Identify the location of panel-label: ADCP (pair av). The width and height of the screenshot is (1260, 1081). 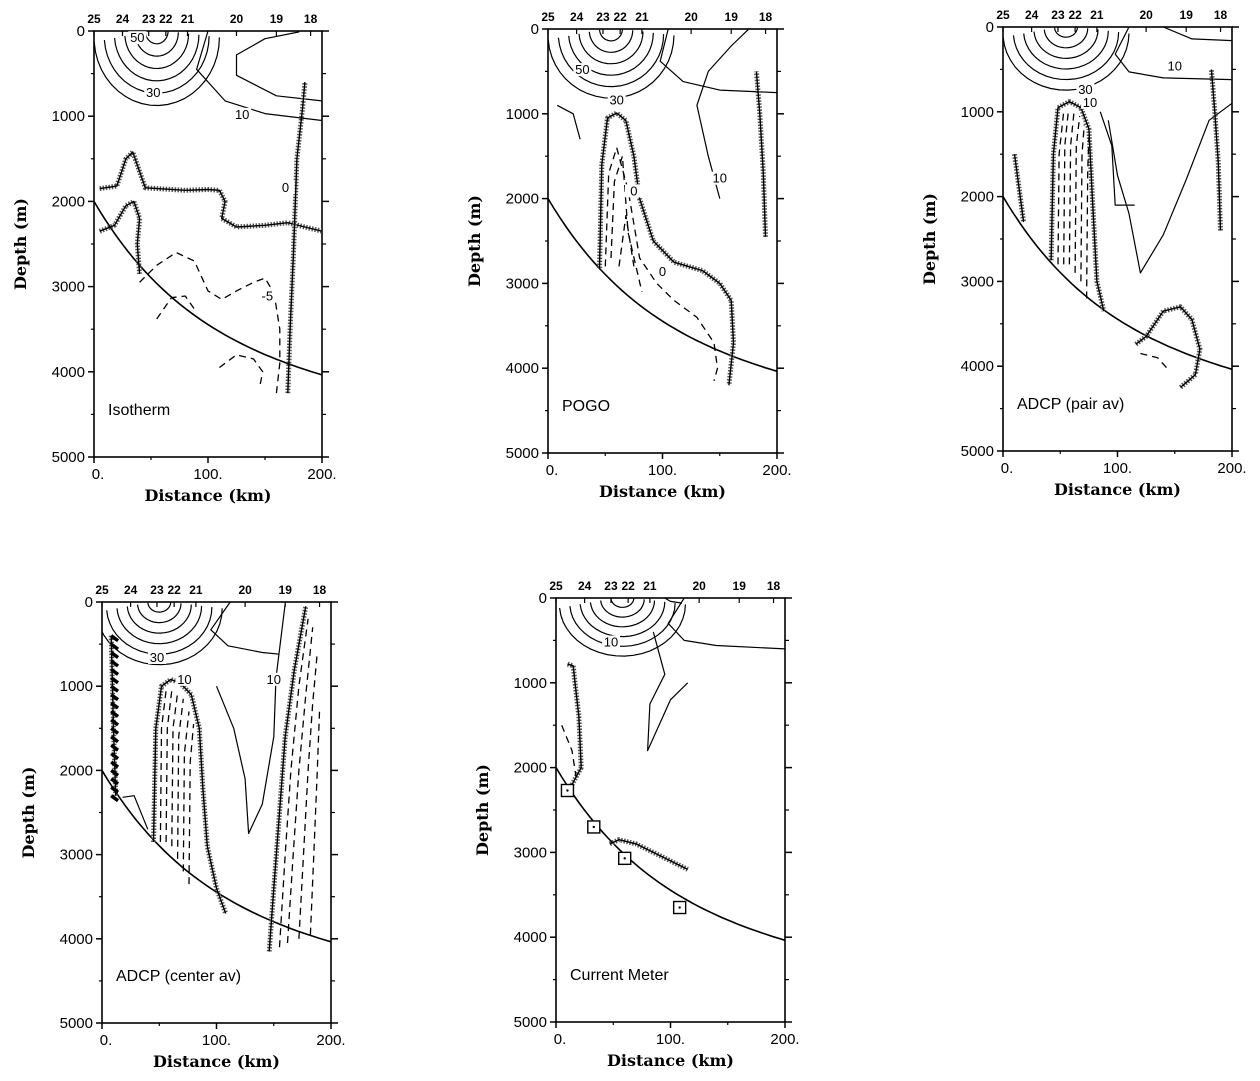
(1070, 404).